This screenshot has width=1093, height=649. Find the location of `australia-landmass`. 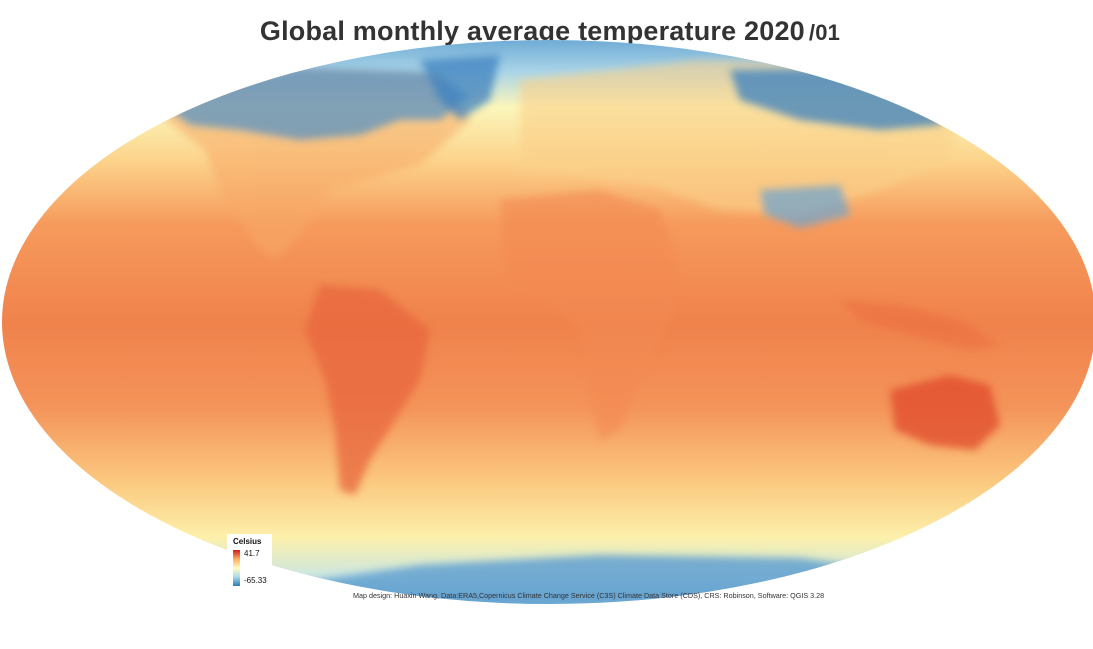

australia-landmass is located at coordinates (945, 412).